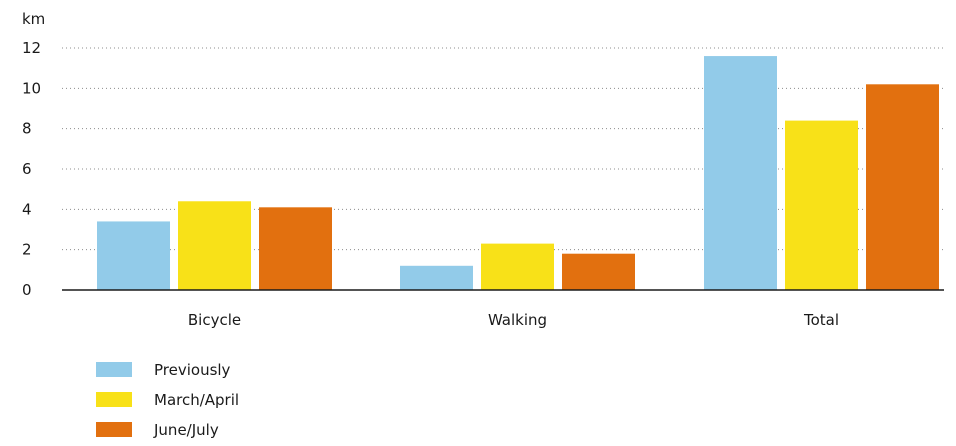  I want to click on legend-swatch-march-april, so click(114, 399).